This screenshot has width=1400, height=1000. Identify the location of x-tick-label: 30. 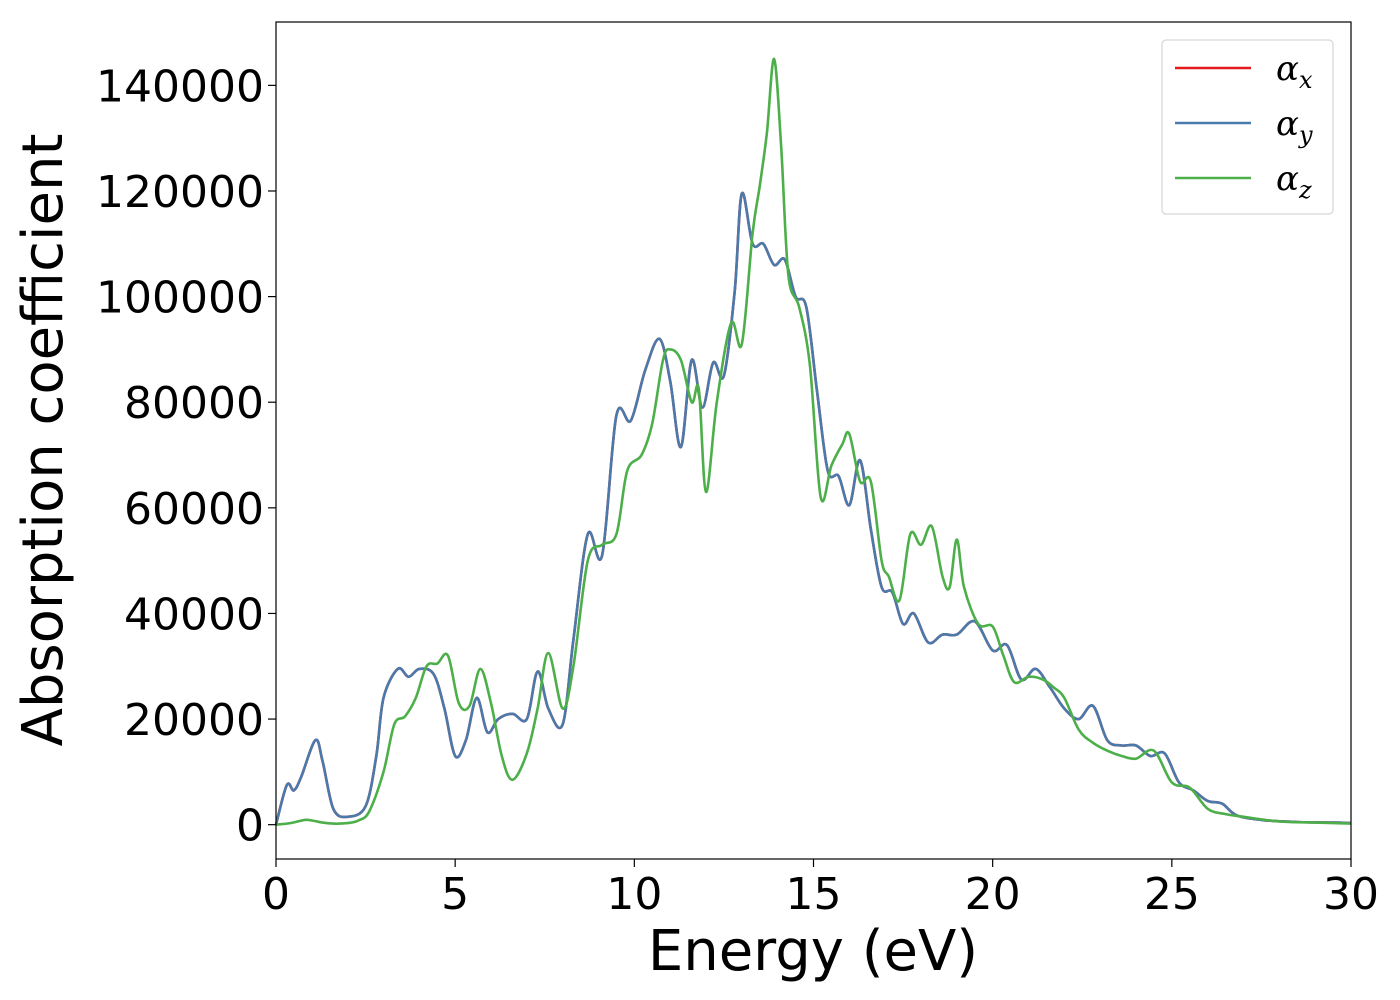
(1351, 894).